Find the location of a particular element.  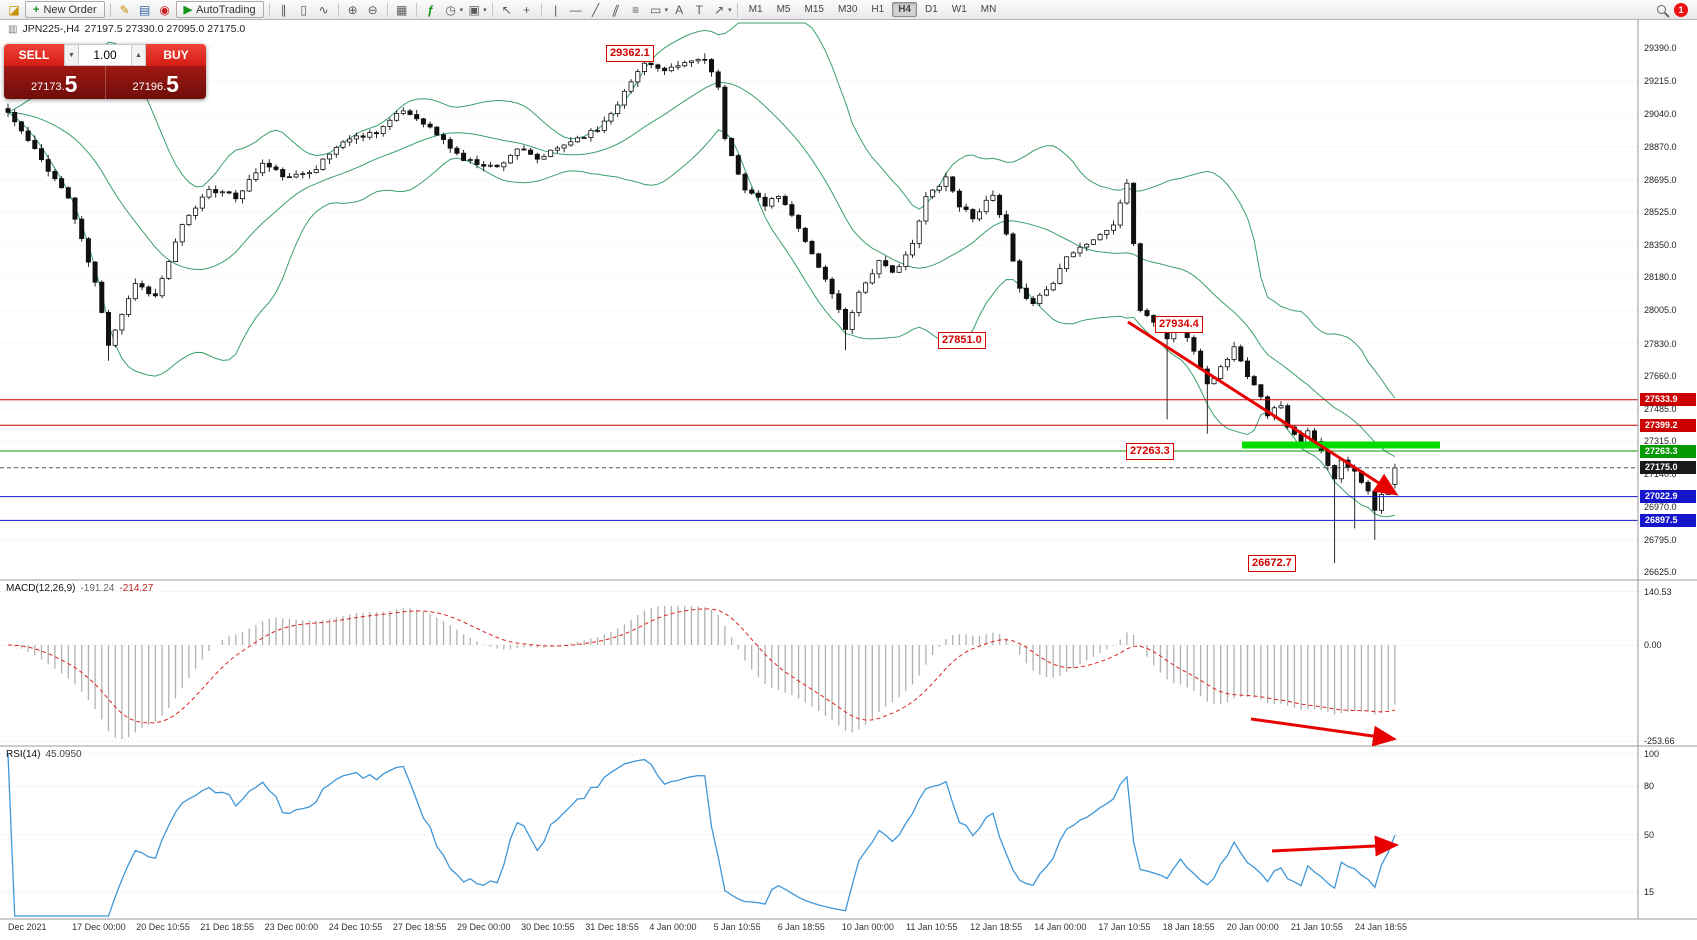

bar-chart-icon: ∥ is located at coordinates (283, 9).